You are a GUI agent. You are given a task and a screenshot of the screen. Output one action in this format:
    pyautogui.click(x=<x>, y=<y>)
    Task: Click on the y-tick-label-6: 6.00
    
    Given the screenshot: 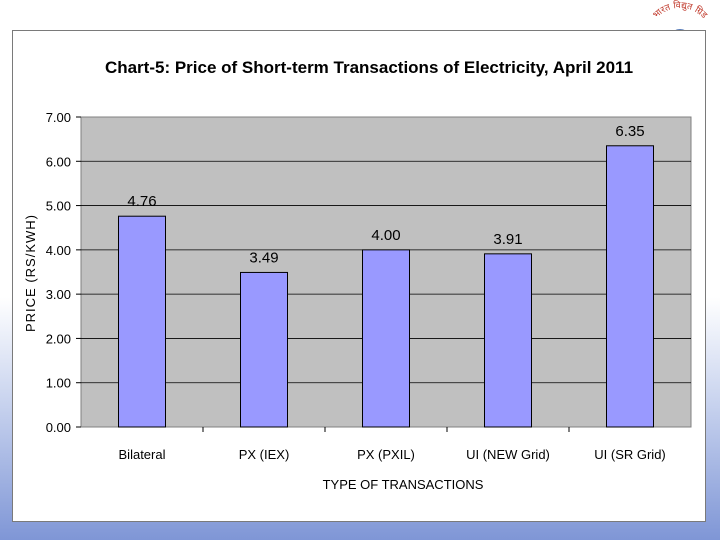 What is the action you would take?
    pyautogui.click(x=58, y=161)
    